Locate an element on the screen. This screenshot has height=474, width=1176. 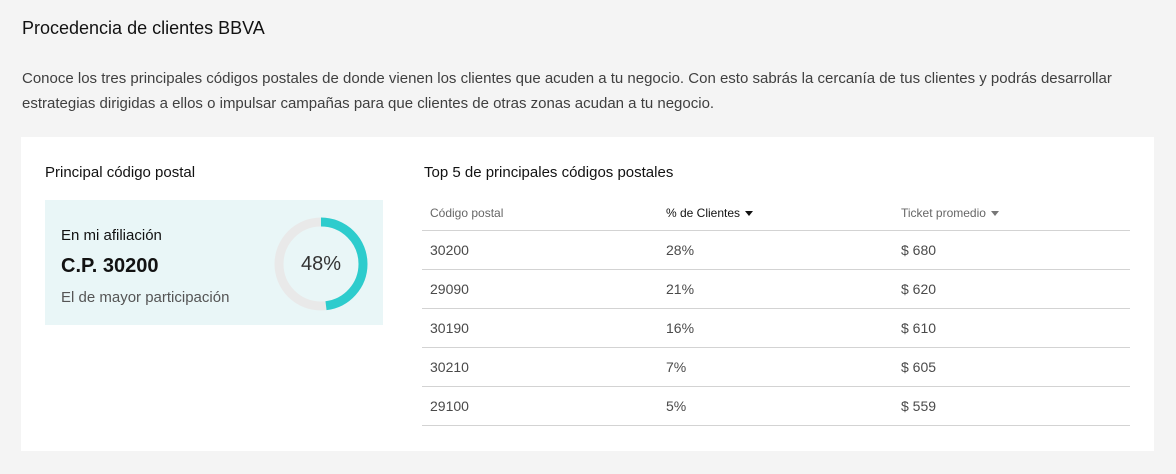
participation-percent: 48% is located at coordinates (321, 263).